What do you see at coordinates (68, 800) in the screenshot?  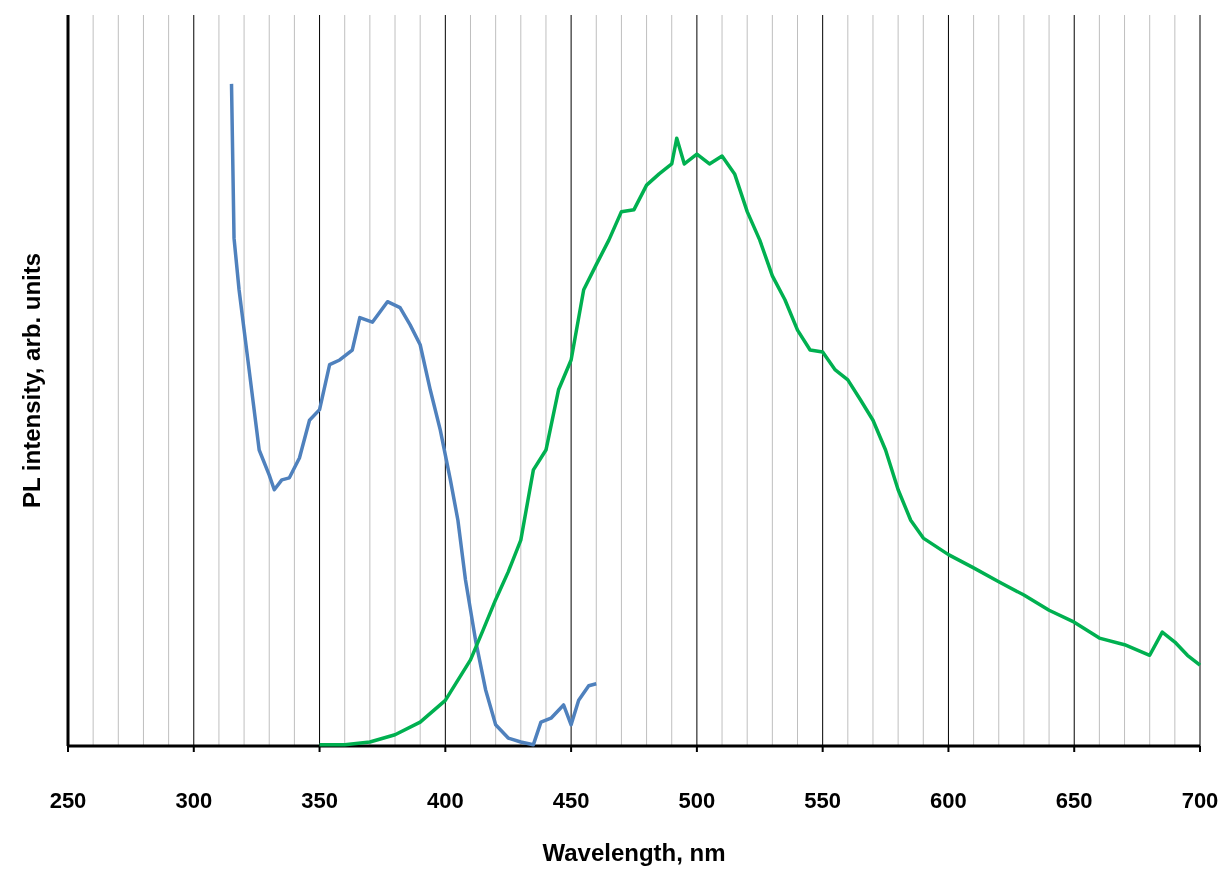 I see `x-tick-label: 250` at bounding box center [68, 800].